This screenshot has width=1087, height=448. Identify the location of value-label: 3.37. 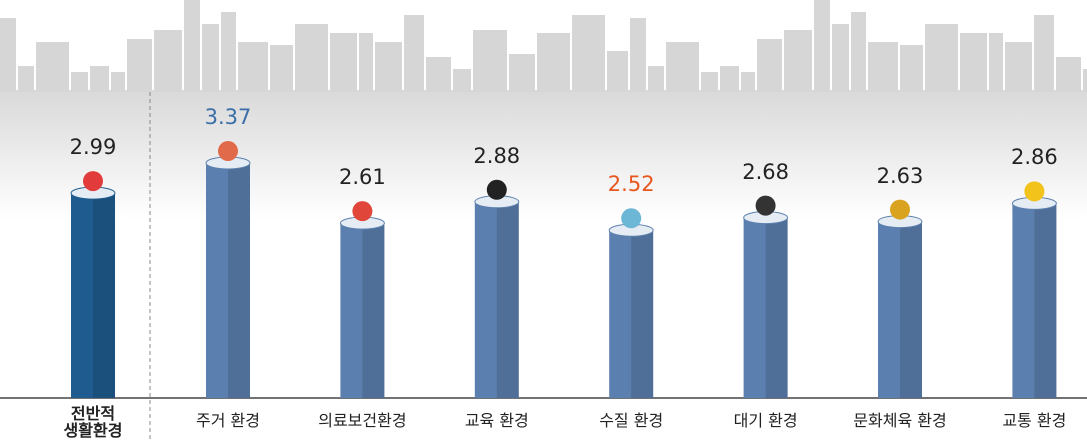
(228, 117).